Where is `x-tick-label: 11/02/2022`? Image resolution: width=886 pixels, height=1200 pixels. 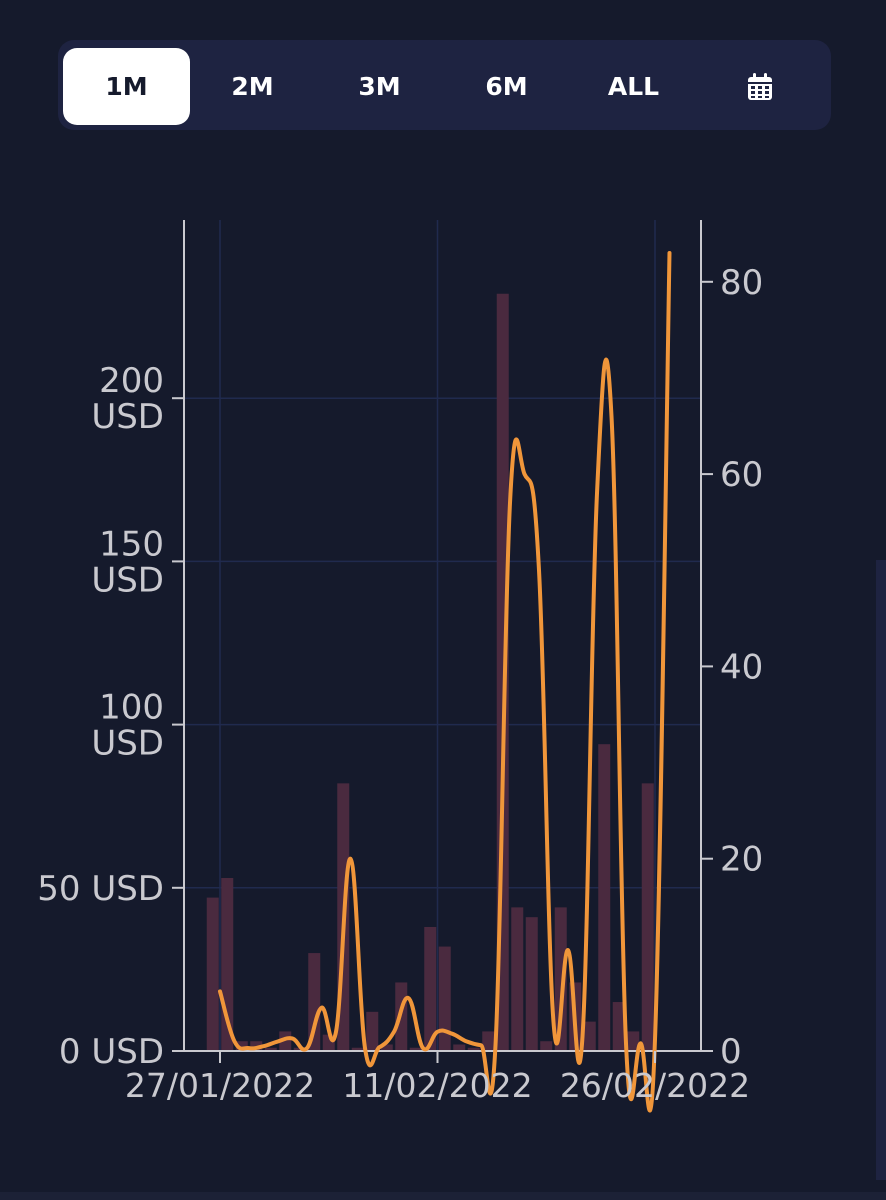
x-tick-label: 11/02/2022 is located at coordinates (437, 1085).